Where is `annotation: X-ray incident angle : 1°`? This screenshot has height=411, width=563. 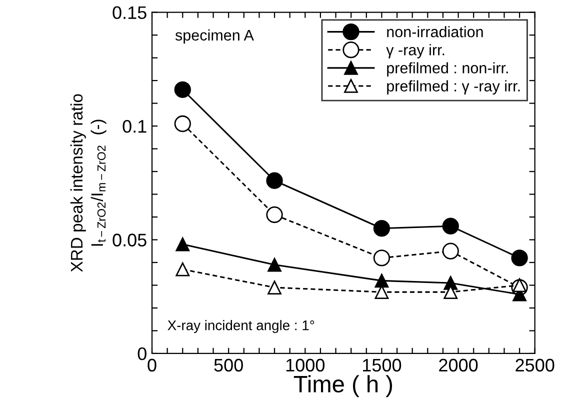
annotation: X-ray incident angle : 1° is located at coordinates (241, 326).